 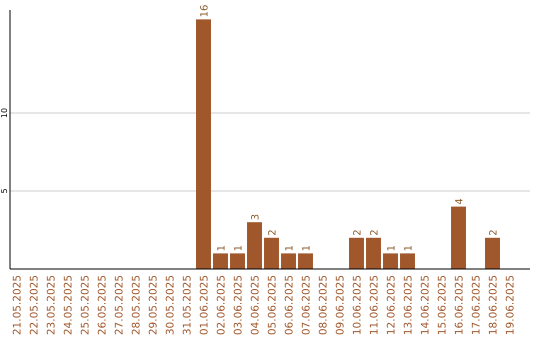 What do you see at coordinates (340, 305) in the screenshot?
I see `x-tick-label: 09.06.2025` at bounding box center [340, 305].